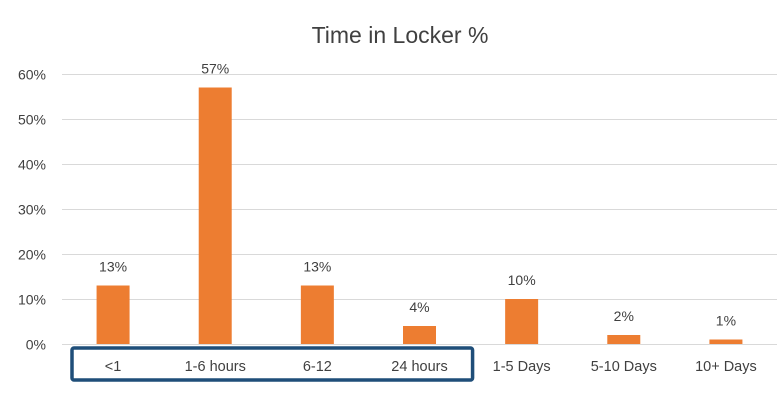  What do you see at coordinates (32, 75) in the screenshot?
I see `y-tick-label: 60%` at bounding box center [32, 75].